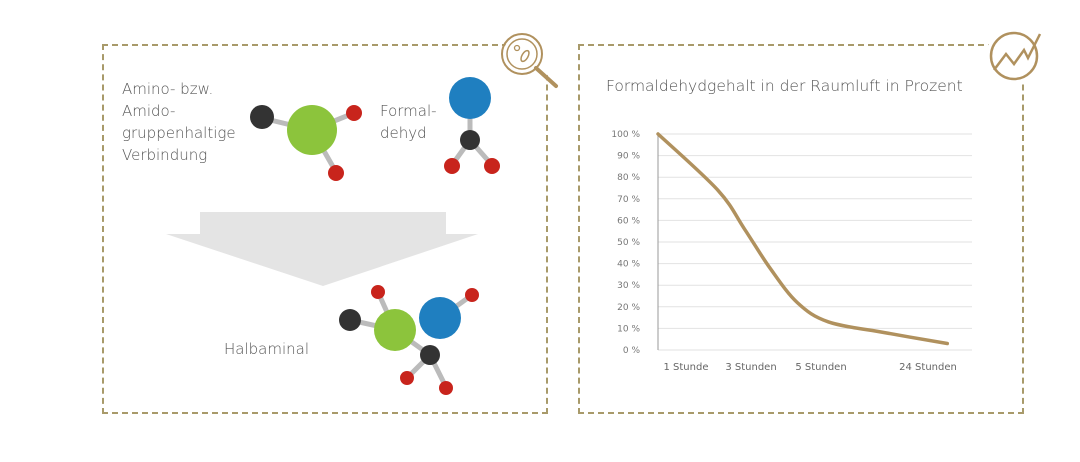  What do you see at coordinates (628, 243) in the screenshot?
I see `y-tick-label: 50 %` at bounding box center [628, 243].